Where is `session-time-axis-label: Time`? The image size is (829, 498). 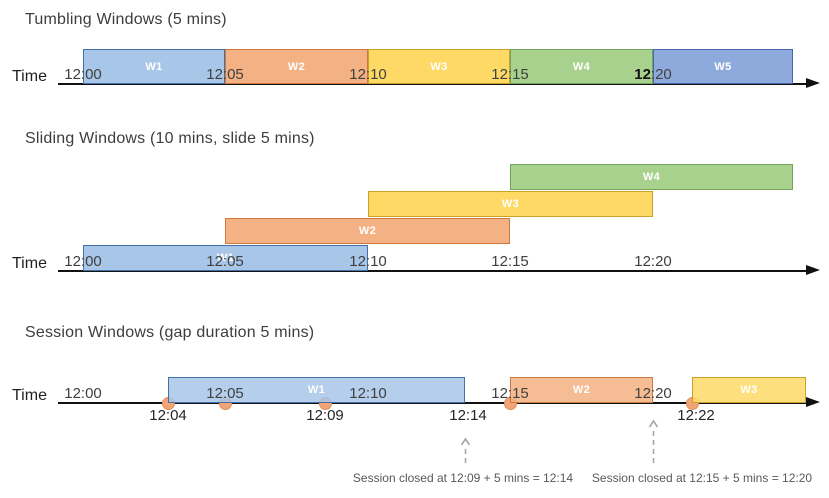 session-time-axis-label: Time is located at coordinates (29, 395).